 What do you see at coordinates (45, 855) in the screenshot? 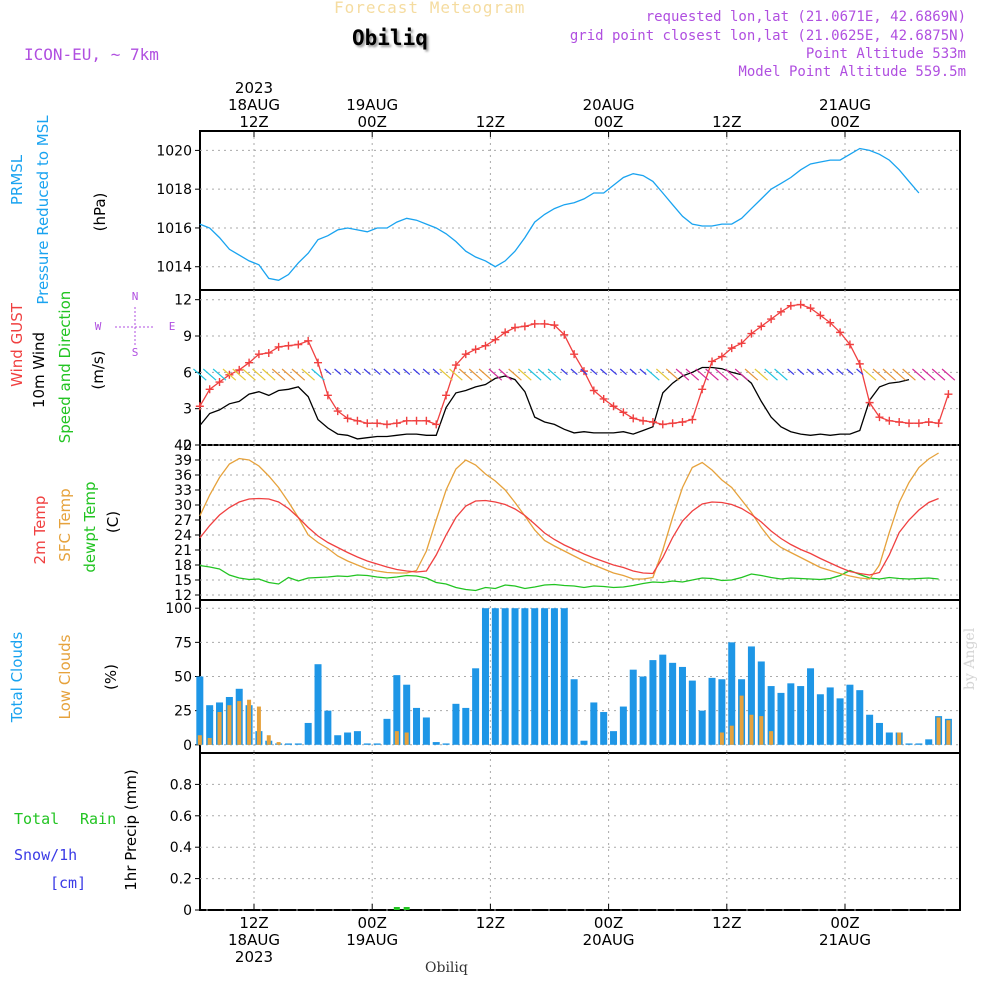
I see `precip-snow-label: Snow/1h` at bounding box center [45, 855].